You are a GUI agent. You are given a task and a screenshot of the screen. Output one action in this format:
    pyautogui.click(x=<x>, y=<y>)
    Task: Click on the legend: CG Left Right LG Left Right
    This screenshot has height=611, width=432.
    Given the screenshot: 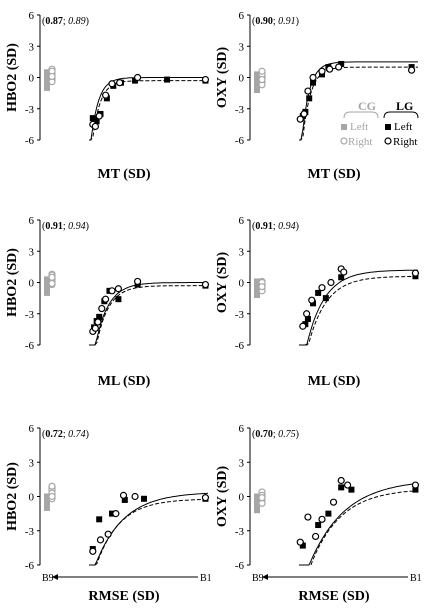 What is the action you would take?
    pyautogui.click(x=379, y=123)
    